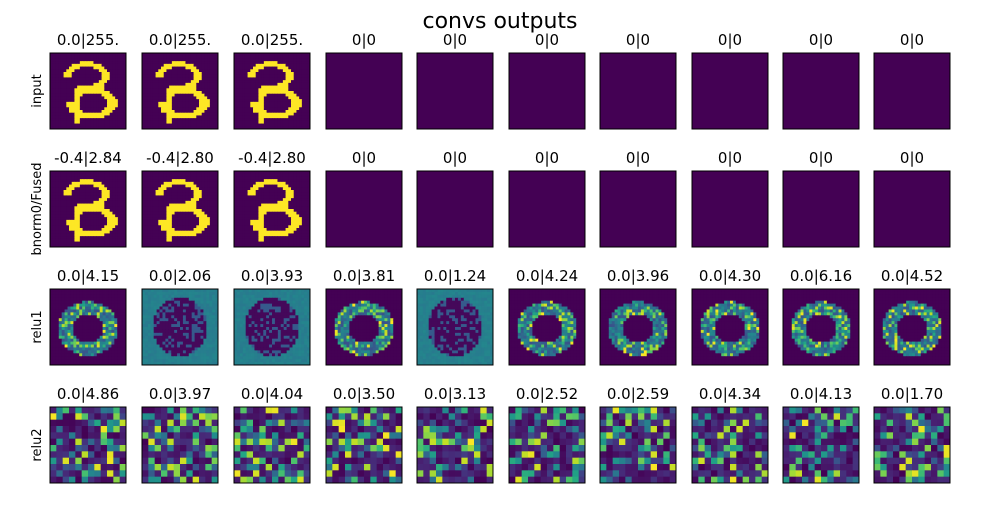  What do you see at coordinates (821, 276) in the screenshot?
I see `panel-range-label: 0.0|6.16` at bounding box center [821, 276].